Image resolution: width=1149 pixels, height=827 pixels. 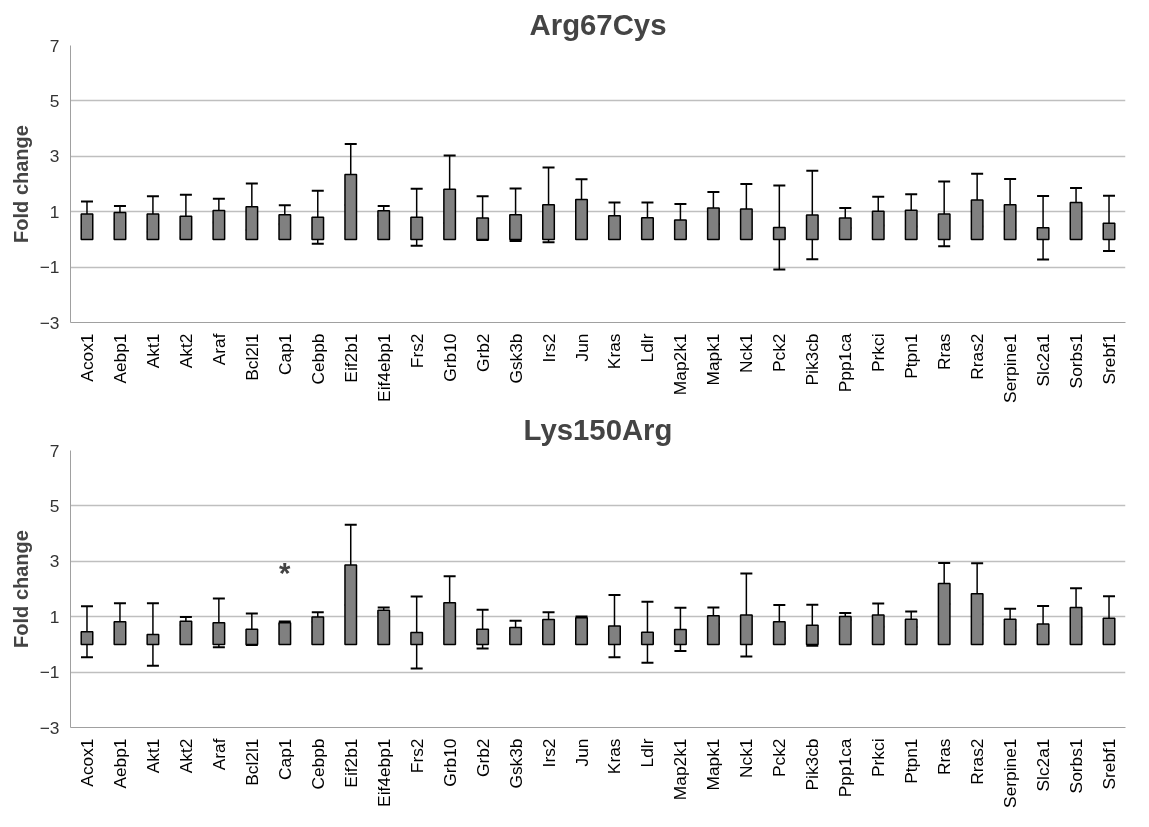 I want to click on annotation: *, so click(x=285, y=573).